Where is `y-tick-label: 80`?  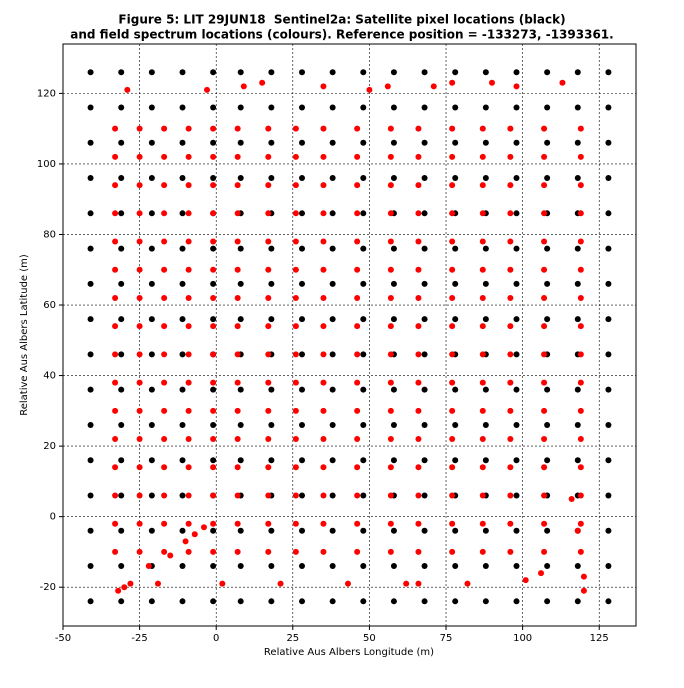
y-tick-label: 80 is located at coordinates (49, 234).